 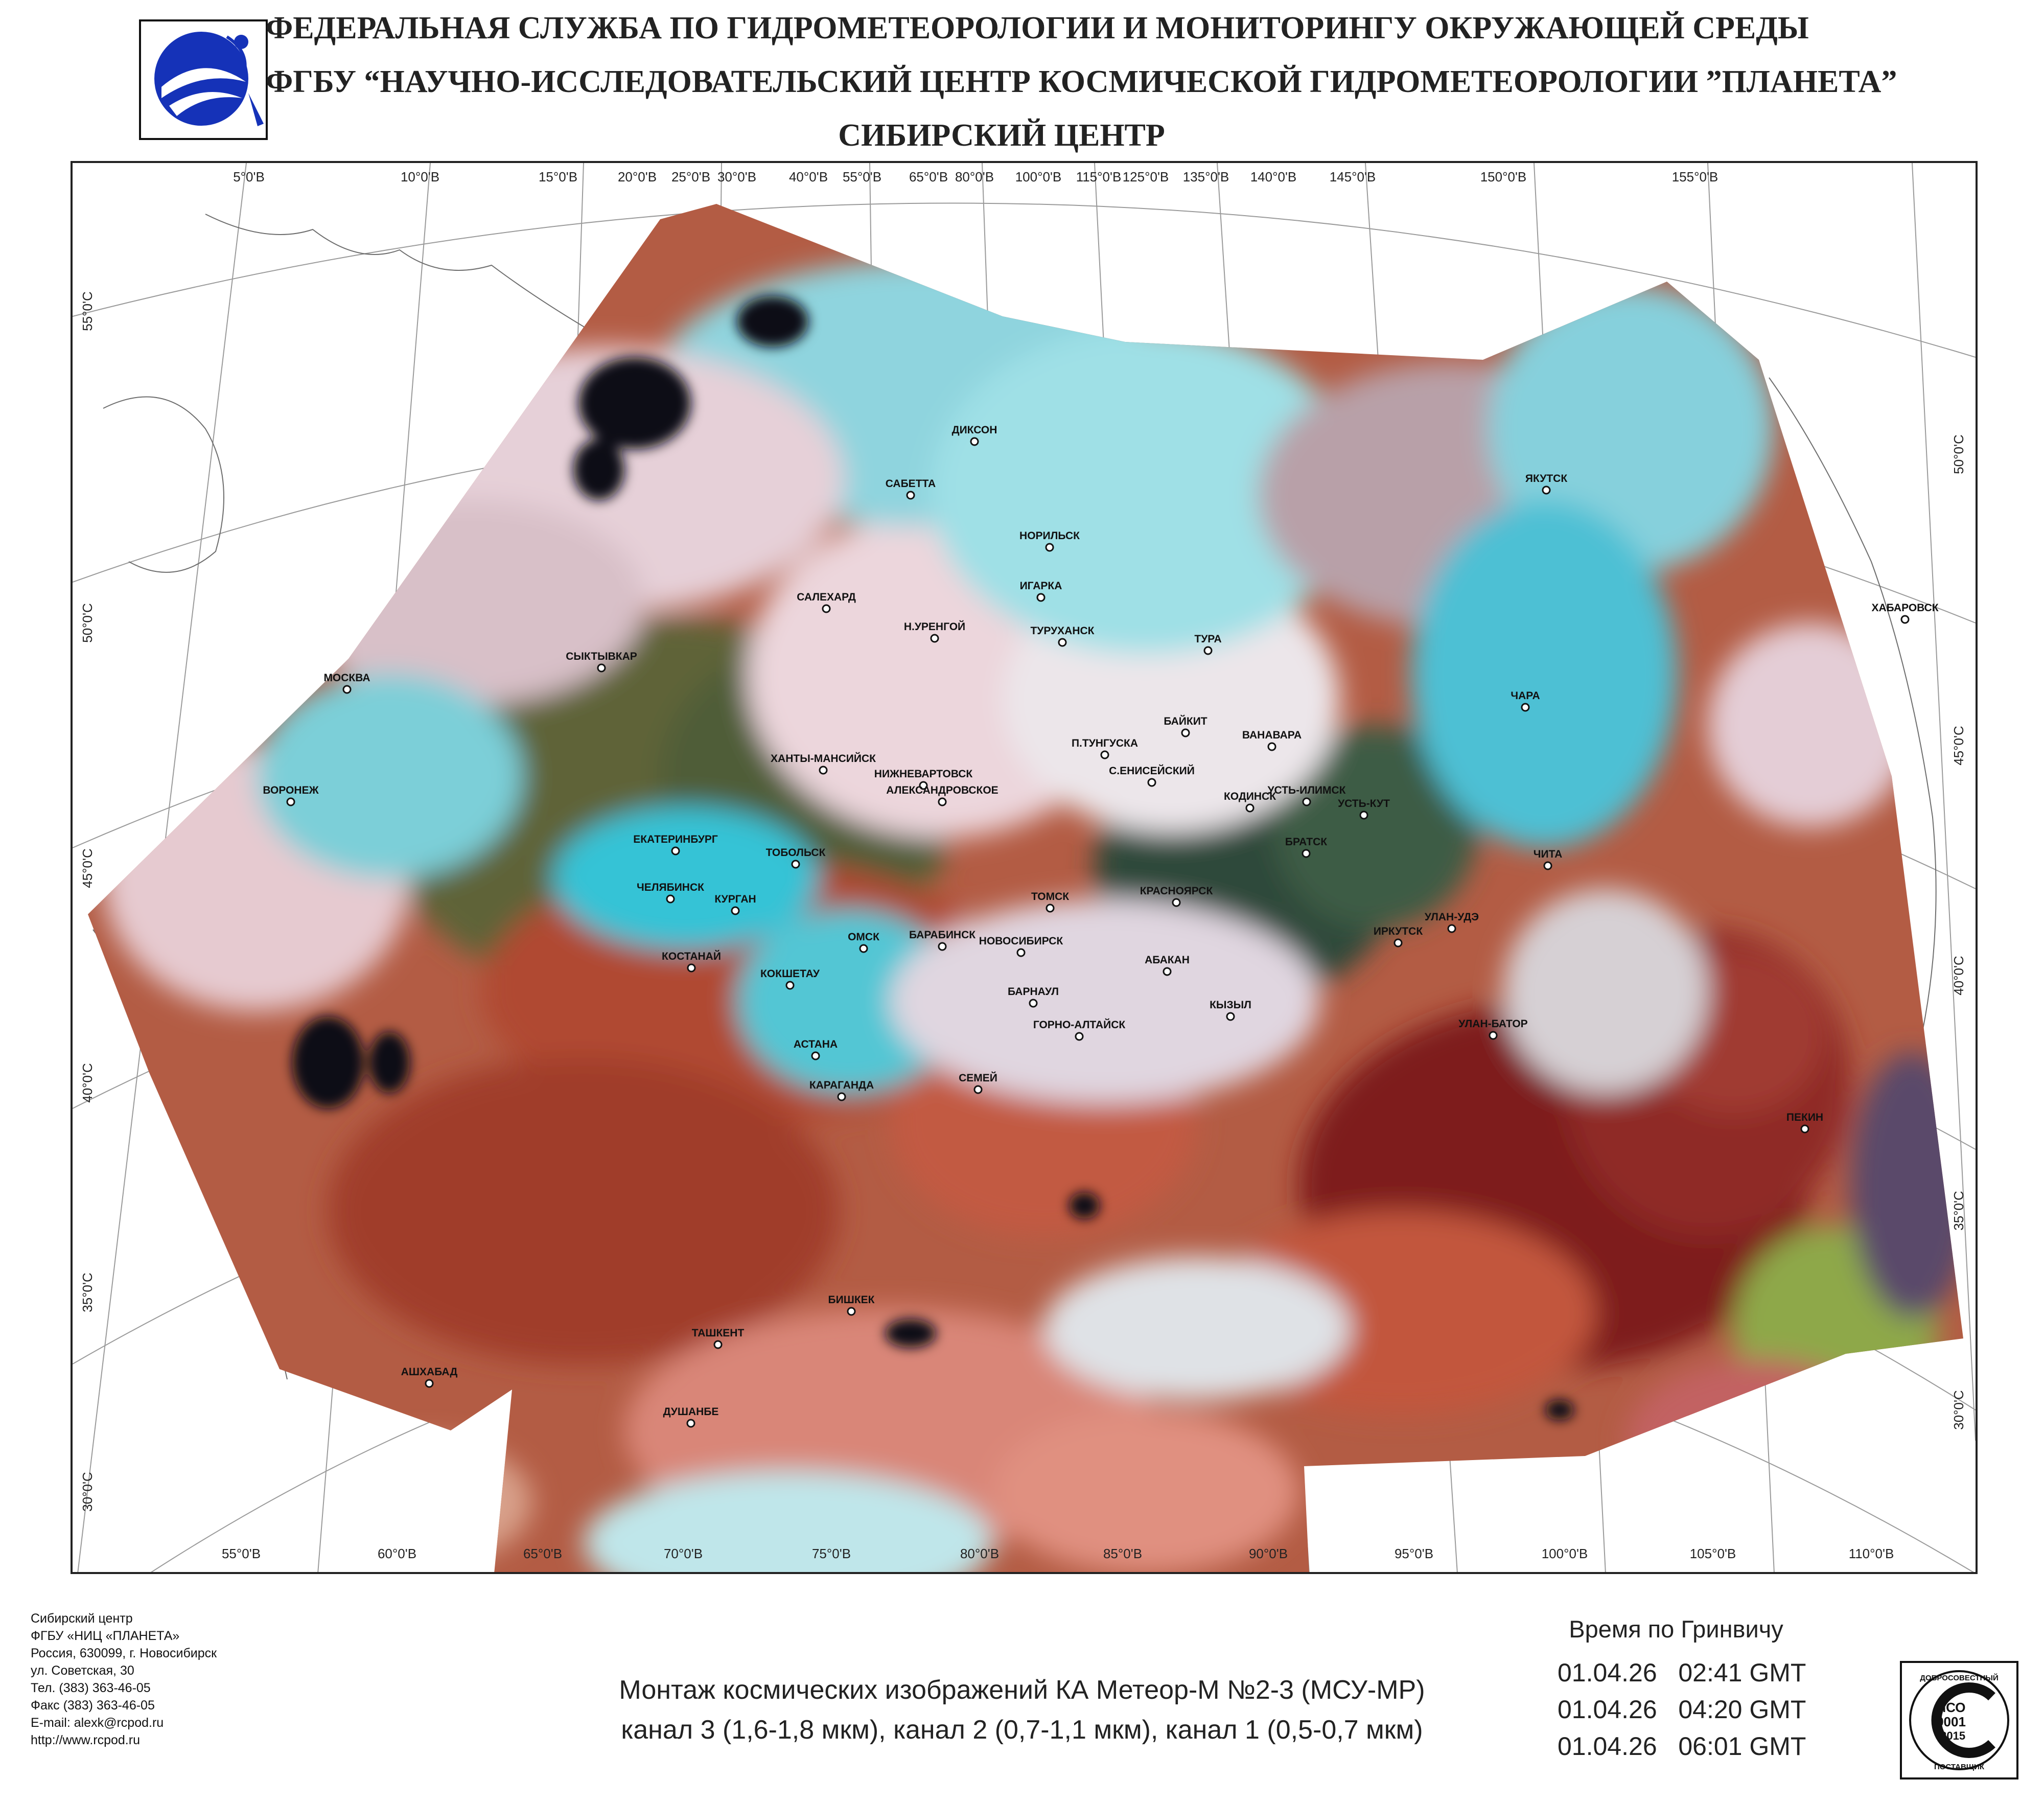 What do you see at coordinates (1230, 1010) in the screenshot?
I see `city-marker: КЫЗЫЛ` at bounding box center [1230, 1010].